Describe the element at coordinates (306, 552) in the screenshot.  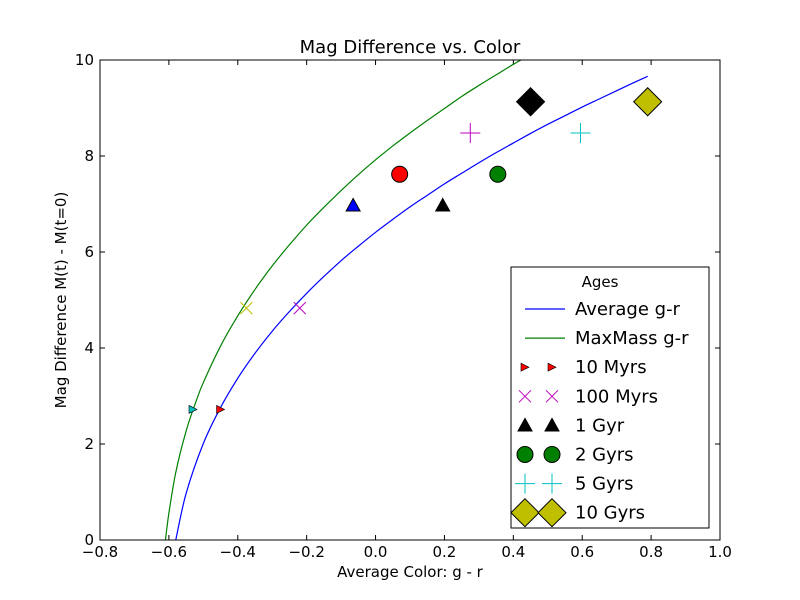
I see `x-tick-label: −0.2` at that location.